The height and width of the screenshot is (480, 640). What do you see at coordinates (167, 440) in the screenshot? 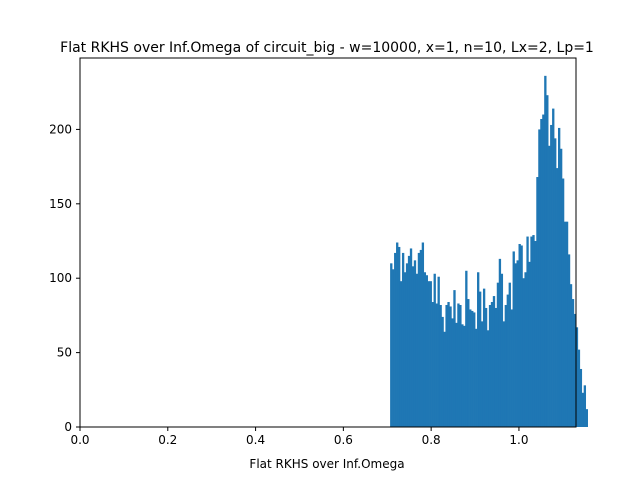
I see `x-tick-label: 0.2` at bounding box center [167, 440].